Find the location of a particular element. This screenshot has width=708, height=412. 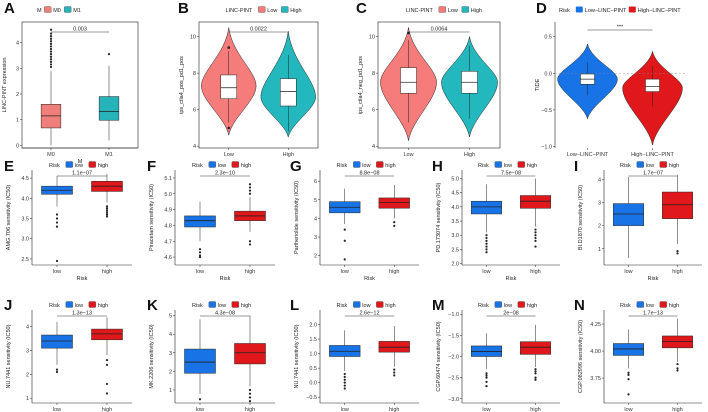

panel-letter: F is located at coordinates (151, 166).